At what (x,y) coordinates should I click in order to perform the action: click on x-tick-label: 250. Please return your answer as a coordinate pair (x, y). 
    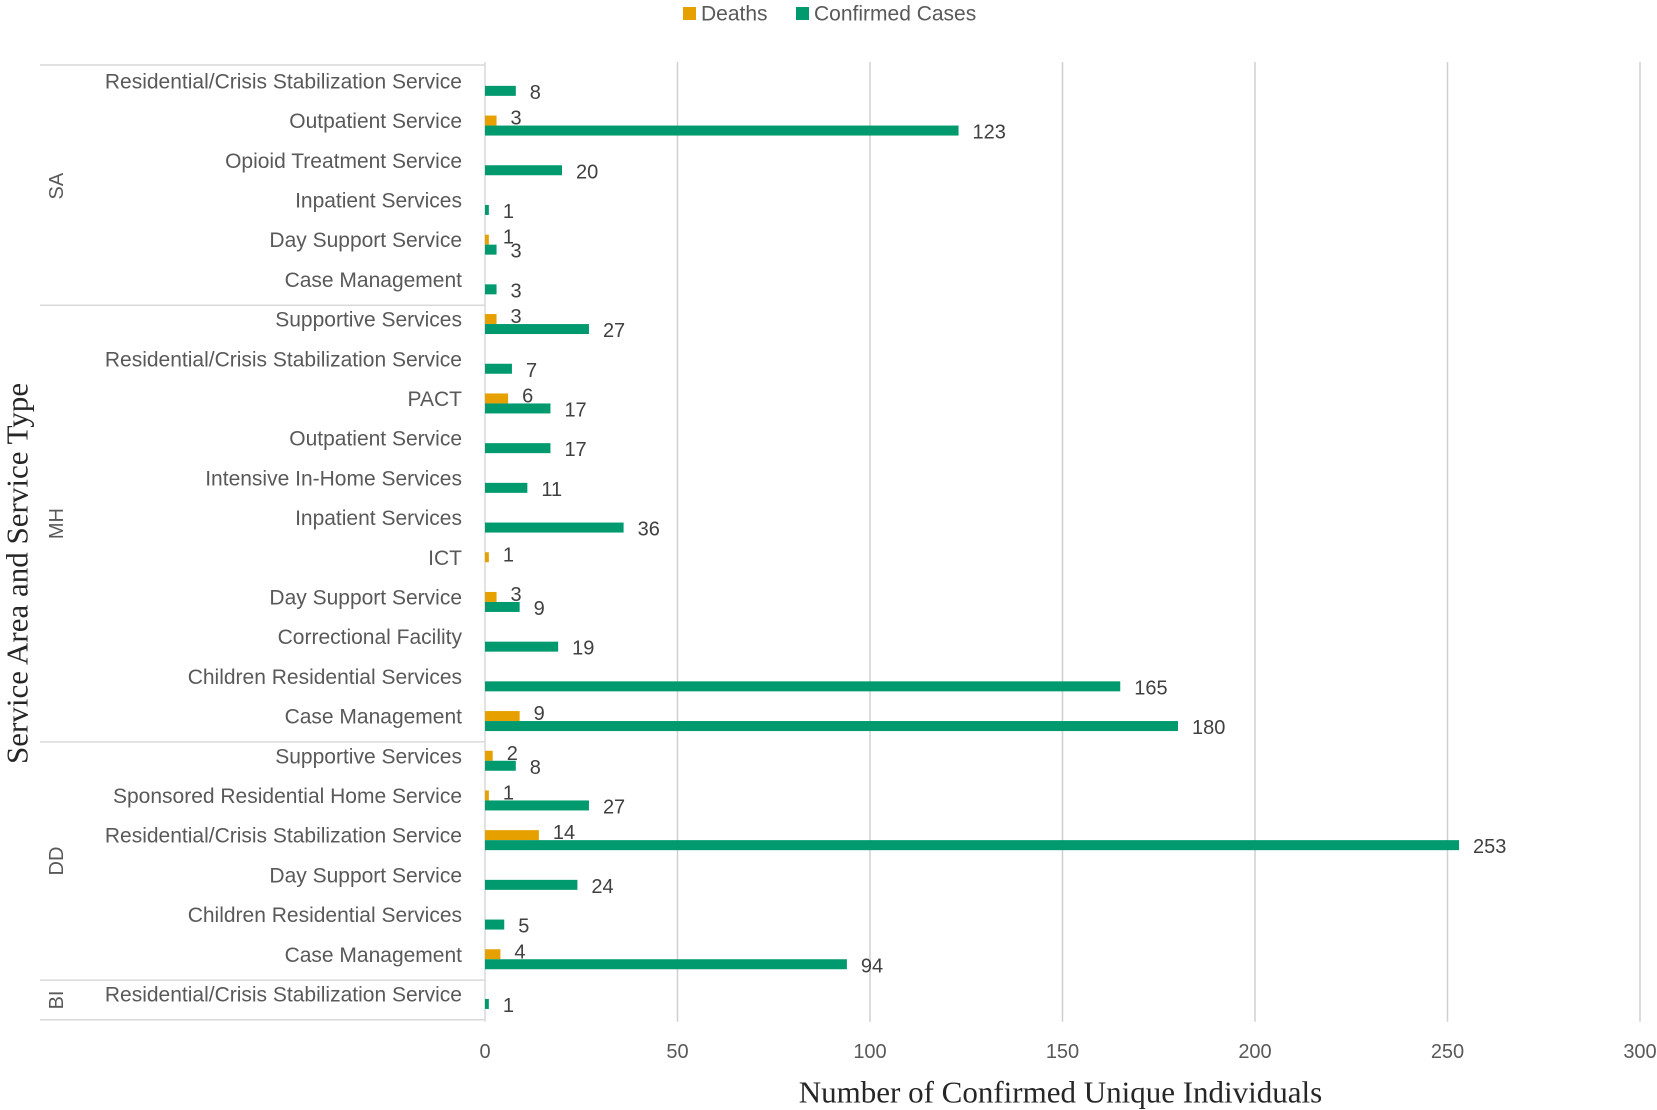
    Looking at the image, I should click on (1447, 1052).